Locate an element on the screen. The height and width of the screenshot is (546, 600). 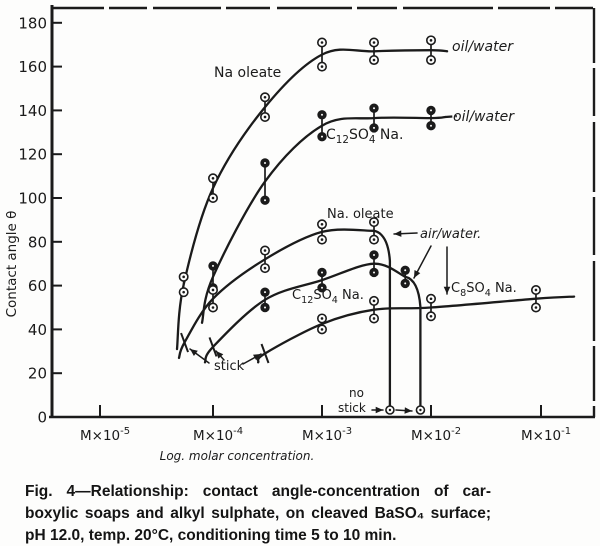
label-oil-water-top: oil/water is located at coordinates (483, 47).